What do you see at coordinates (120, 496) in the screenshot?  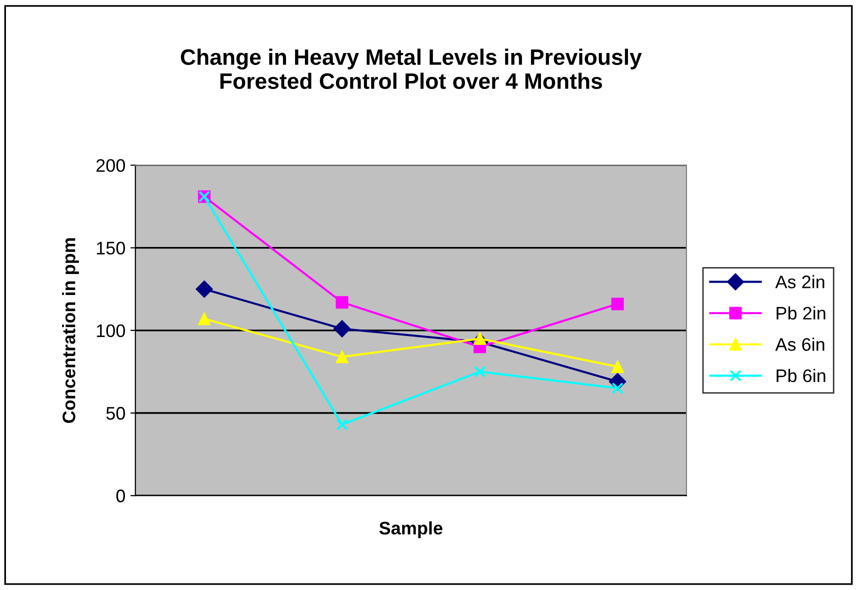 I see `y-tick-label: 0` at bounding box center [120, 496].